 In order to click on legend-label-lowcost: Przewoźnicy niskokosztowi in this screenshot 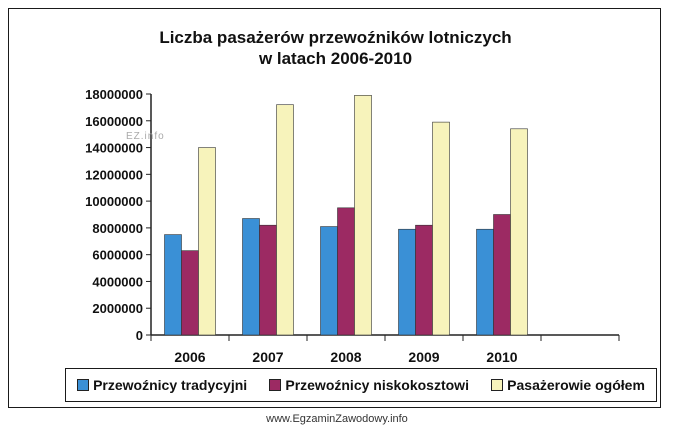, I will do `click(377, 385)`.